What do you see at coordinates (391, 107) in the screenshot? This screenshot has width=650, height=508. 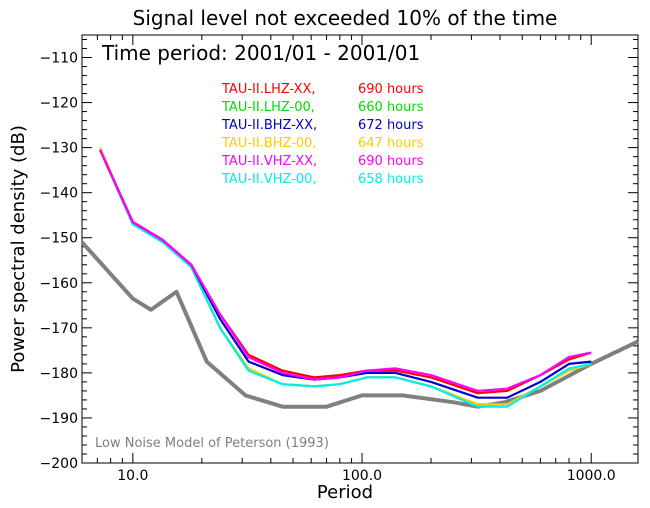 I see `legend-entry-hours: 660 hours` at bounding box center [391, 107].